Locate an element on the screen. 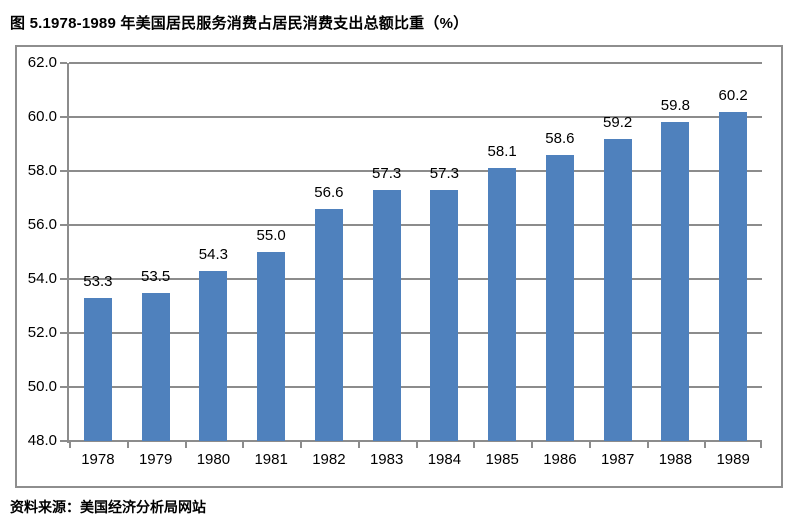  bar-value-label: 55.0 is located at coordinates (271, 235).